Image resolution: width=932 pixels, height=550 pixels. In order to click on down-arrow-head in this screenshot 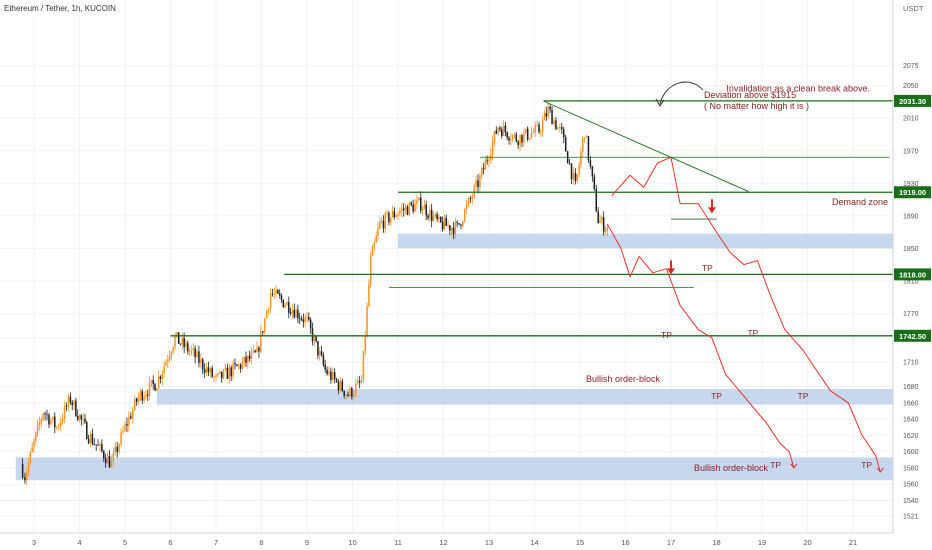, I will do `click(711, 210)`.